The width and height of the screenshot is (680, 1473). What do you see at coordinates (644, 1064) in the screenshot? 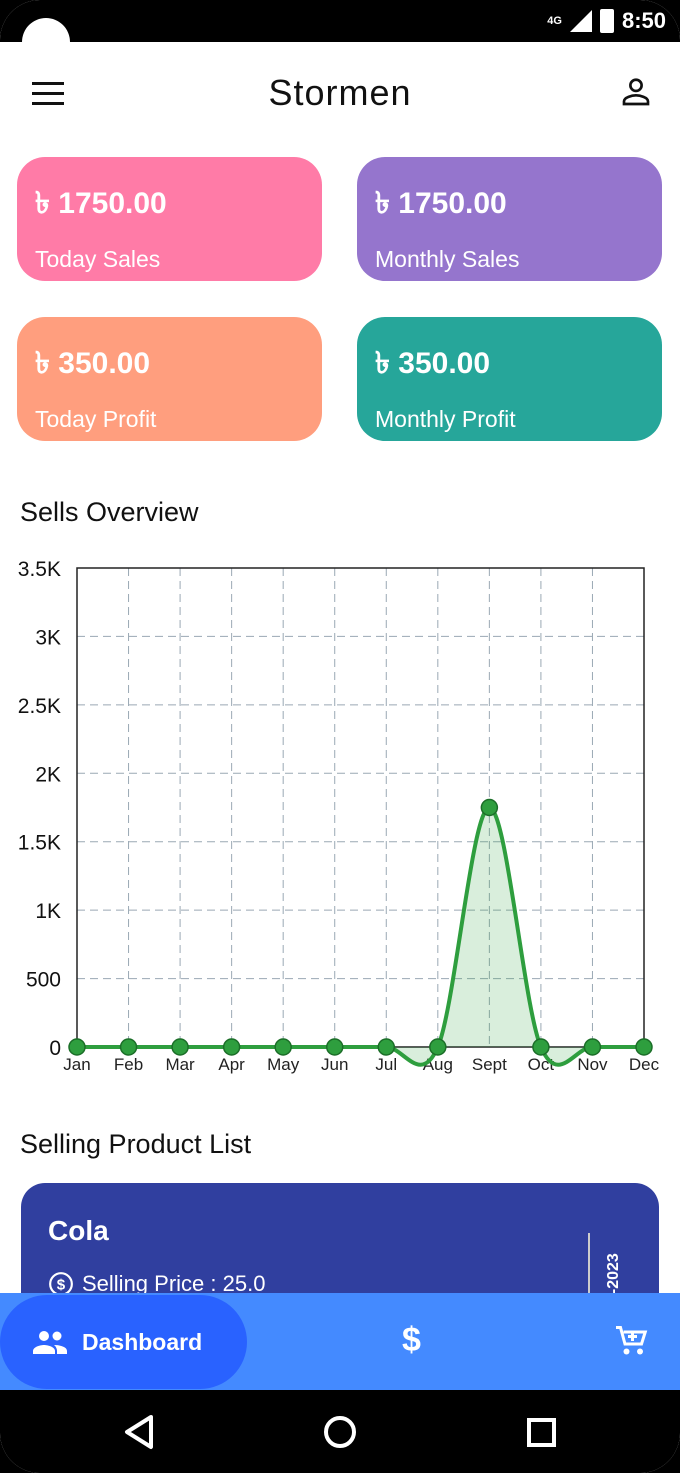
I see `x-tick-label: Dec` at bounding box center [644, 1064].